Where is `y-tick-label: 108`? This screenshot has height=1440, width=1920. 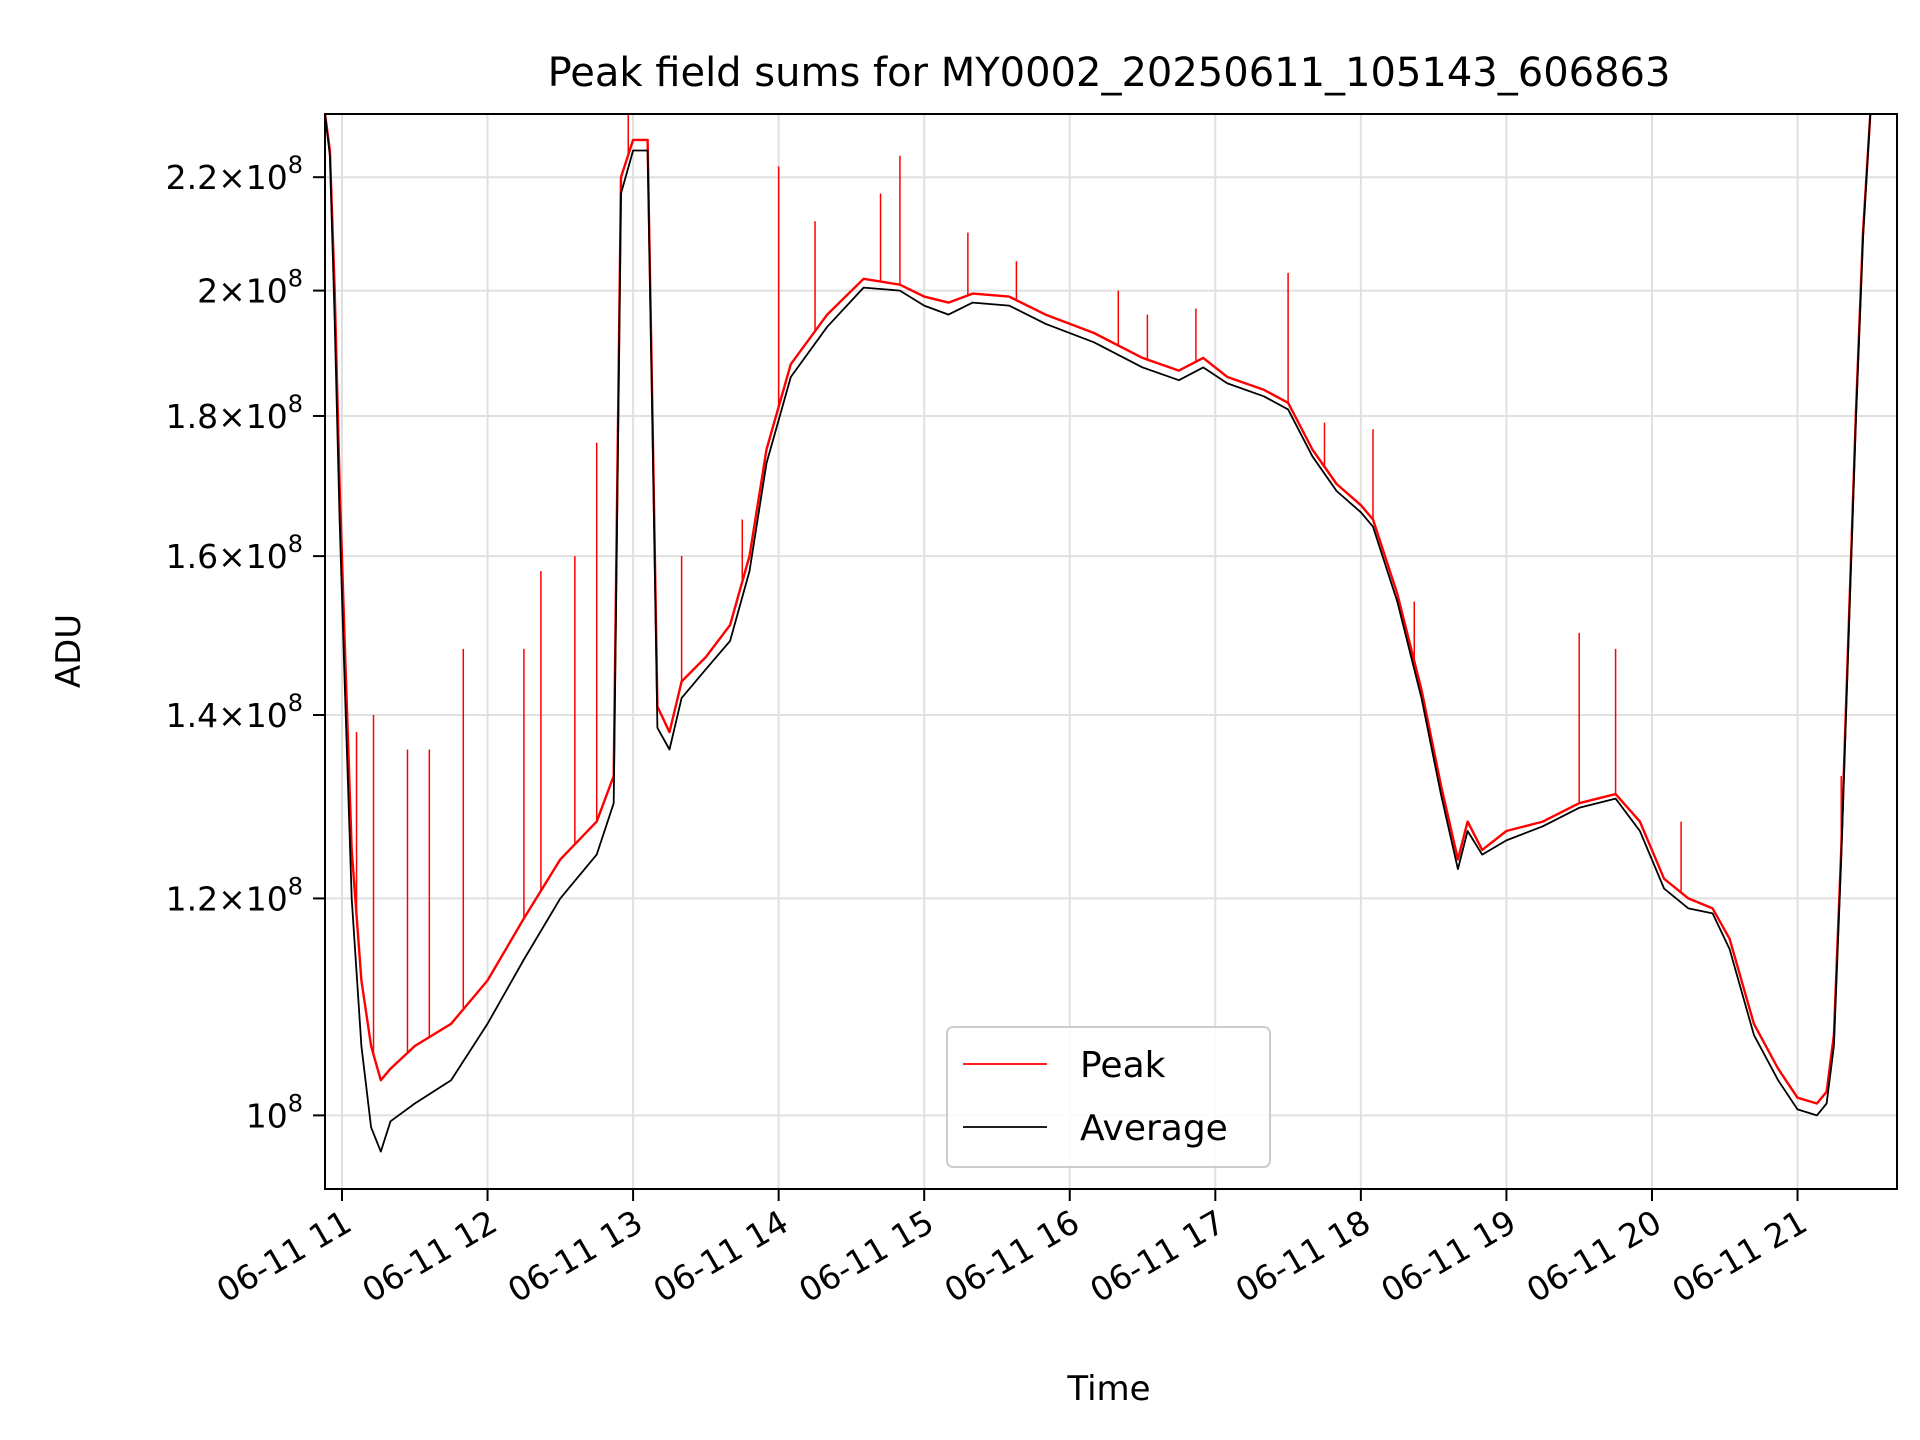
y-tick-label: 108 is located at coordinates (274, 1112).